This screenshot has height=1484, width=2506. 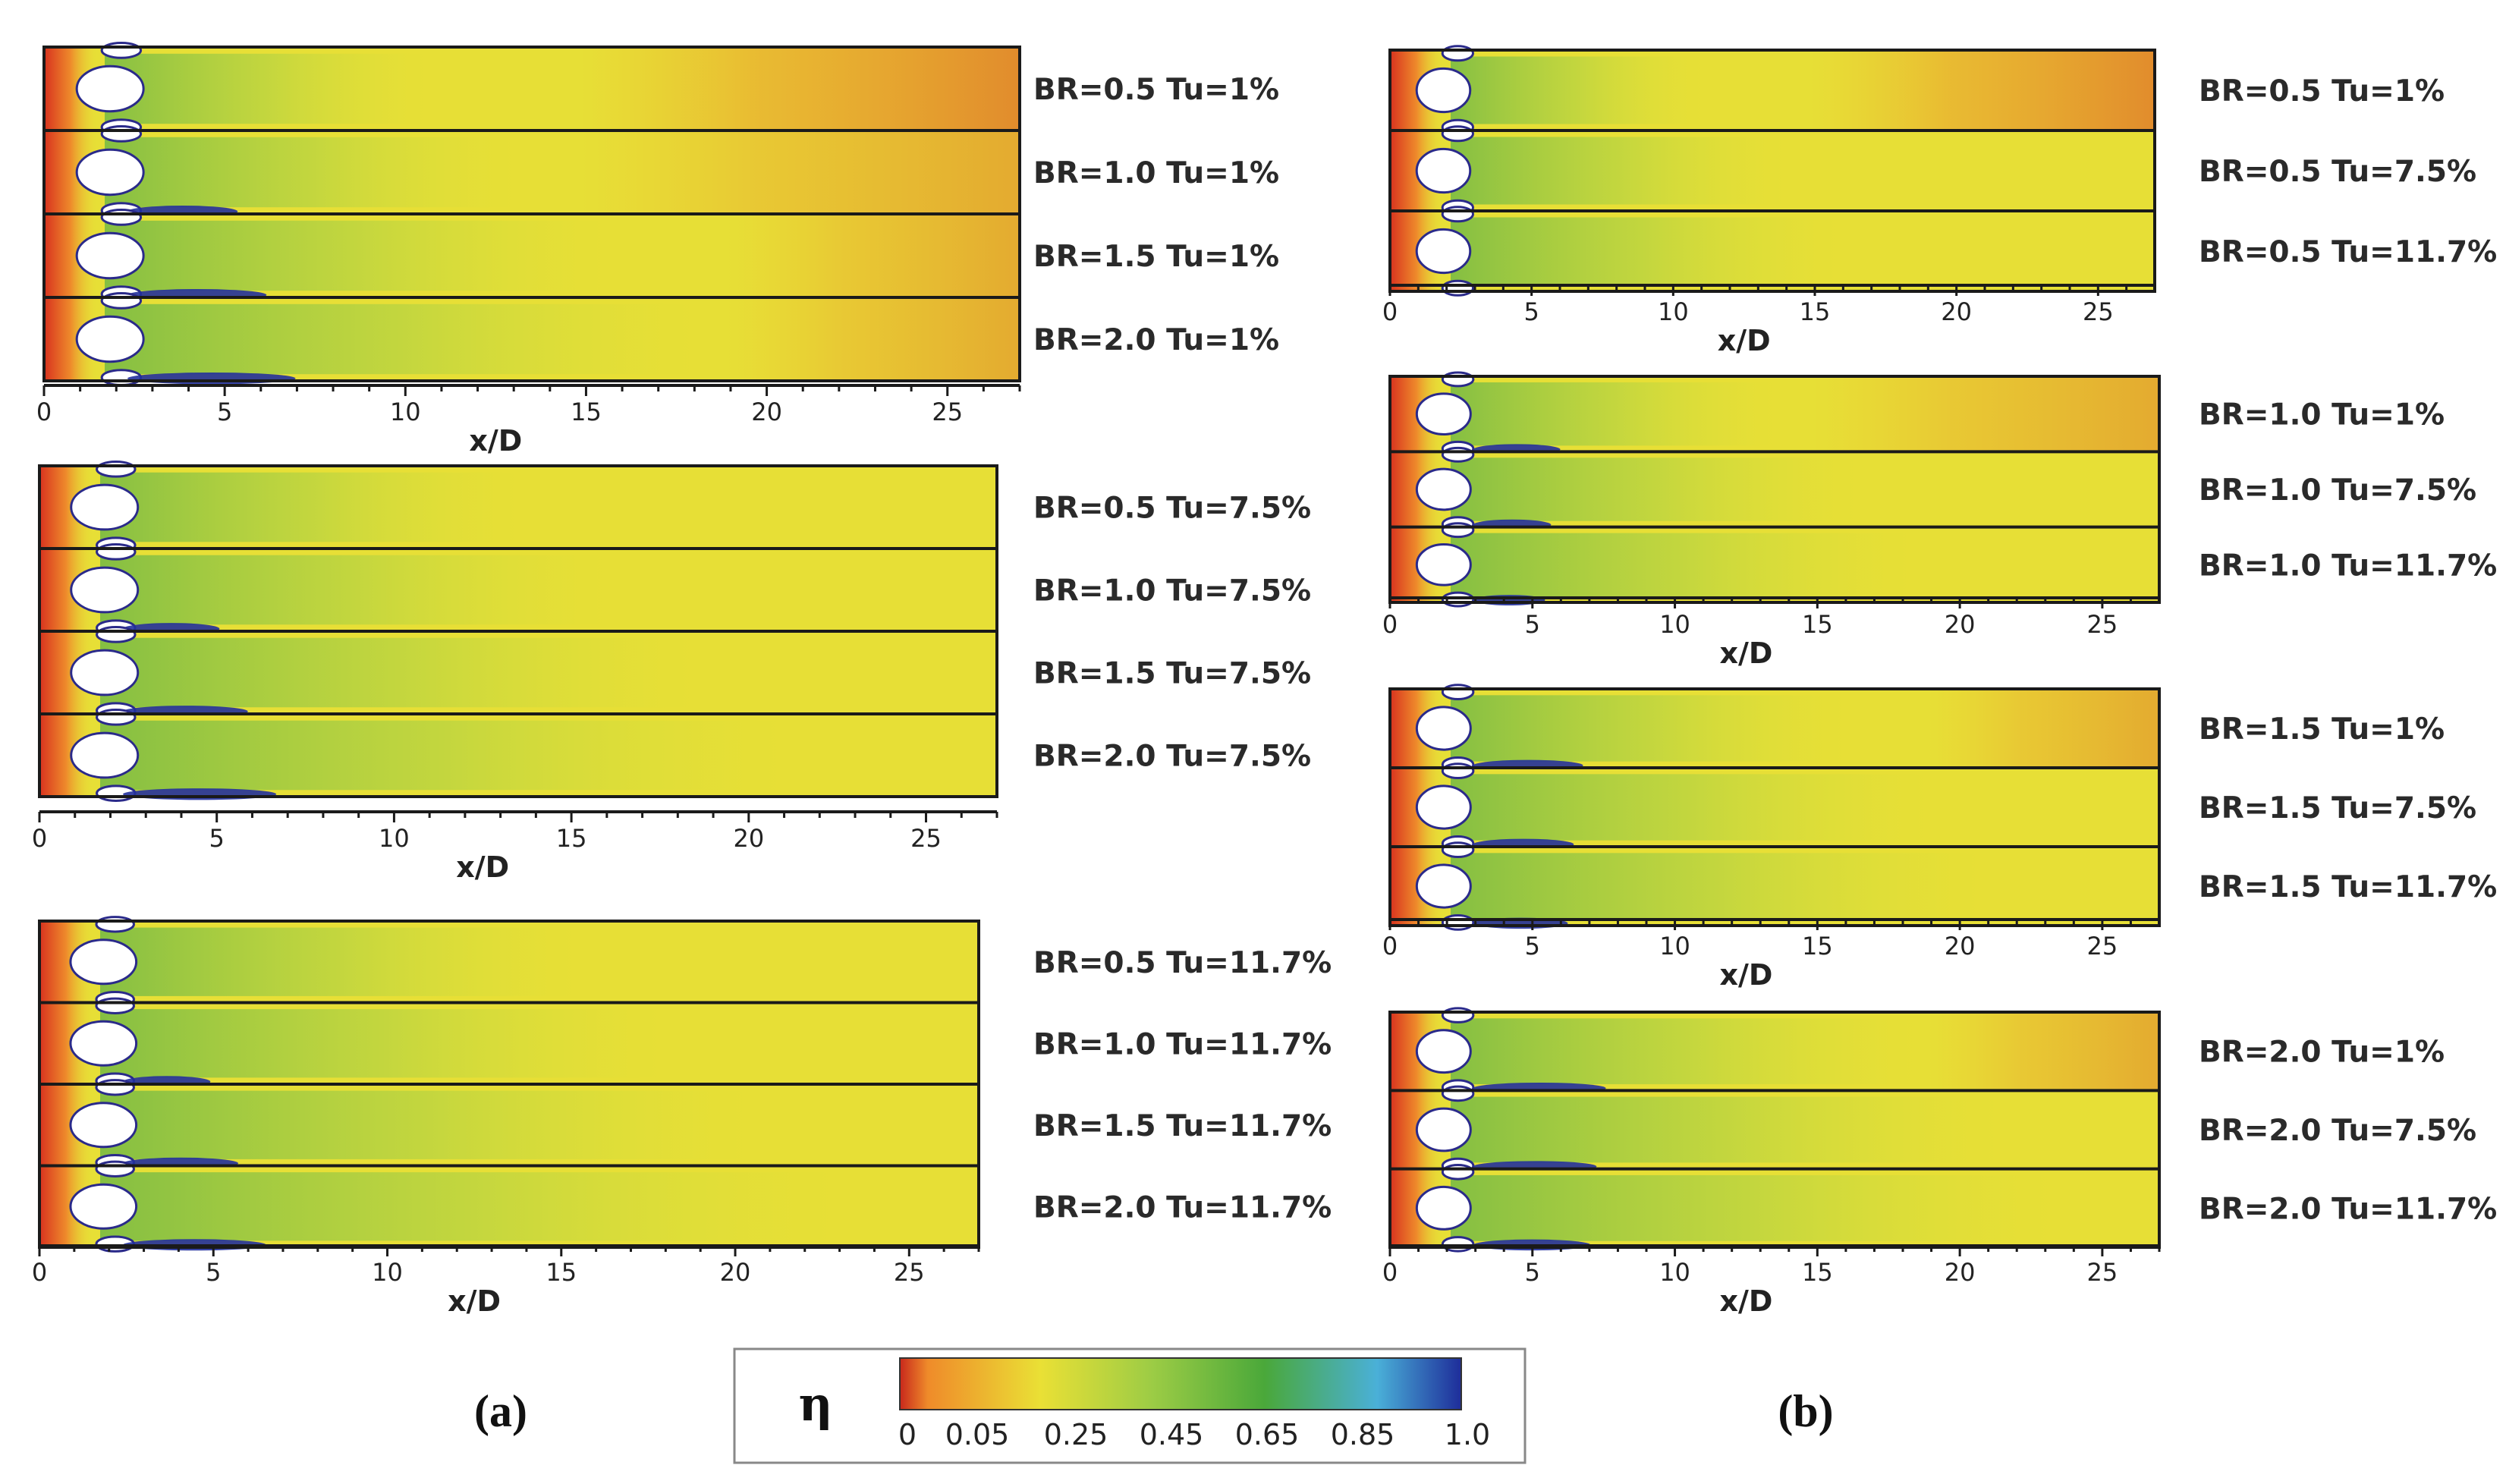 I want to click on colorbar-tick-label: 0.85, so click(x=1363, y=1434).